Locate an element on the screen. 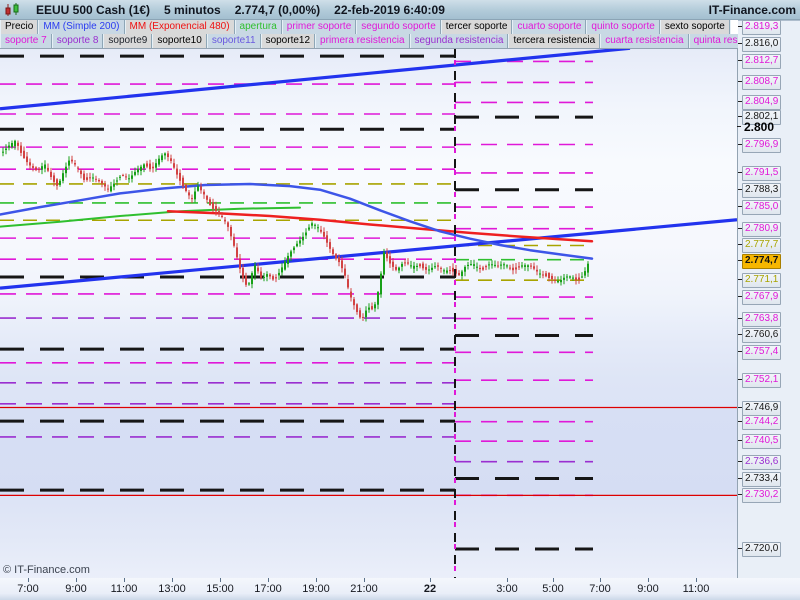 This screenshot has width=800, height=600. price-axis-label: 2.757,4 is located at coordinates (760, 353).